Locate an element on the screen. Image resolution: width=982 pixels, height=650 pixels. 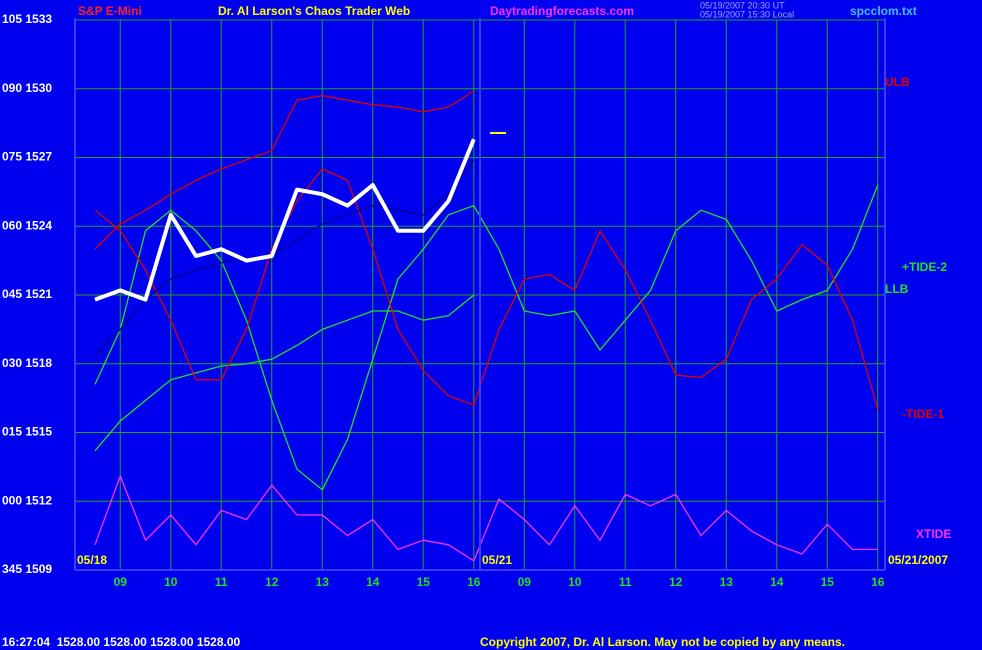
y-tick-label: 105 1533 is located at coordinates (27, 19).